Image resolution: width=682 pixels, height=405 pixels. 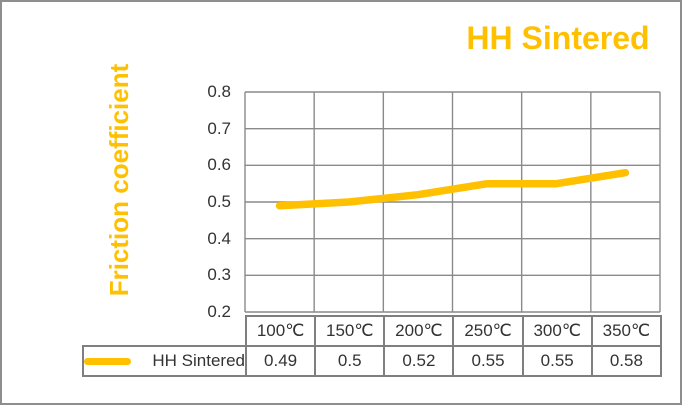 I want to click on chart-title: HH Sintered, so click(x=558, y=38).